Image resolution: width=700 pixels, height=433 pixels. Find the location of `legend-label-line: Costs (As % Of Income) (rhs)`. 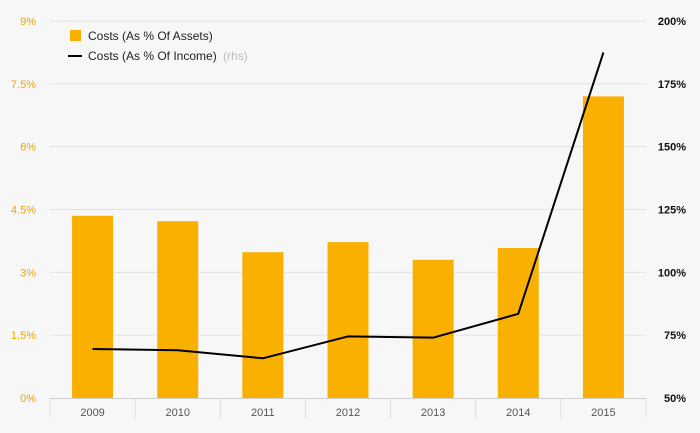

legend-label-line: Costs (As % Of Income) (rhs) is located at coordinates (168, 56).